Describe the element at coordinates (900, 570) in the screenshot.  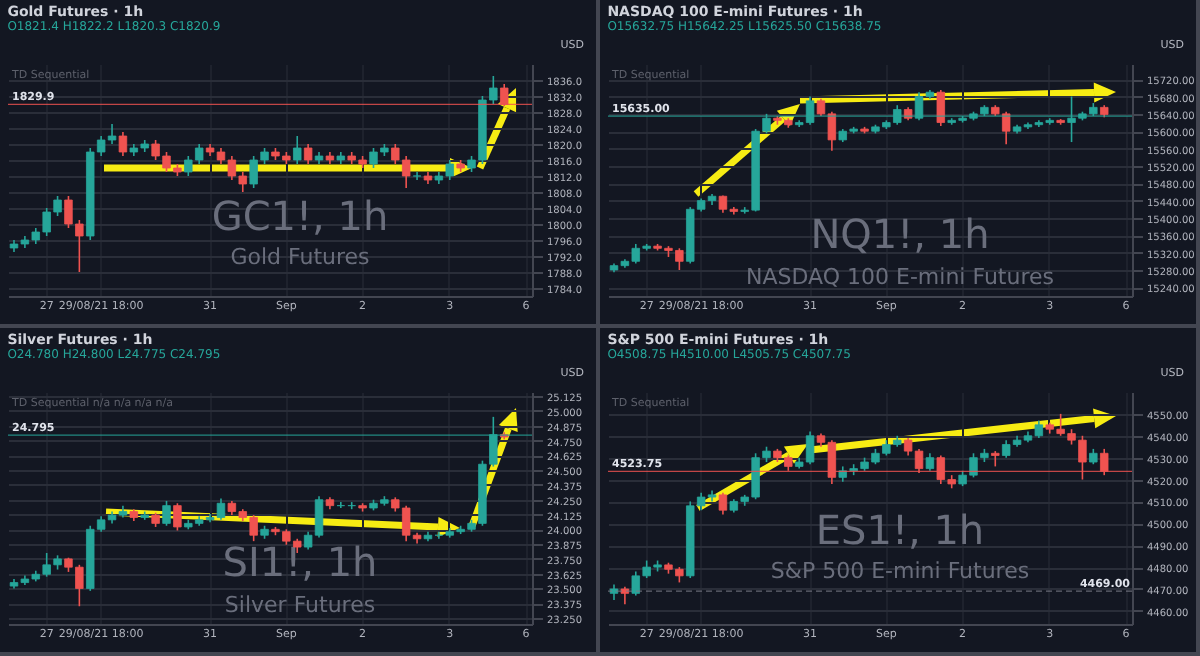
I see `annotation: S&P 500 E-mini Futures` at that location.